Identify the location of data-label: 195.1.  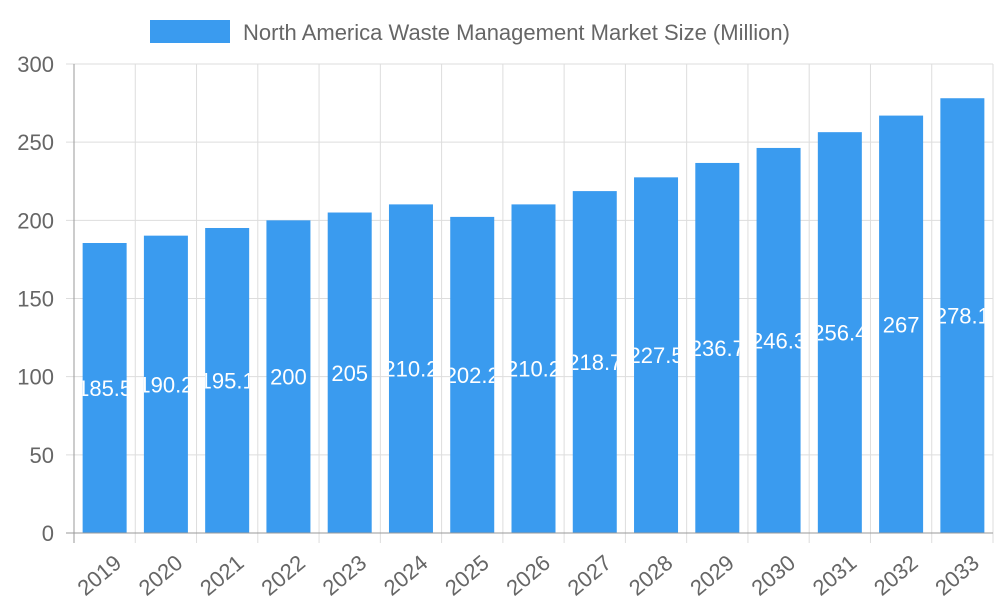
(227, 380).